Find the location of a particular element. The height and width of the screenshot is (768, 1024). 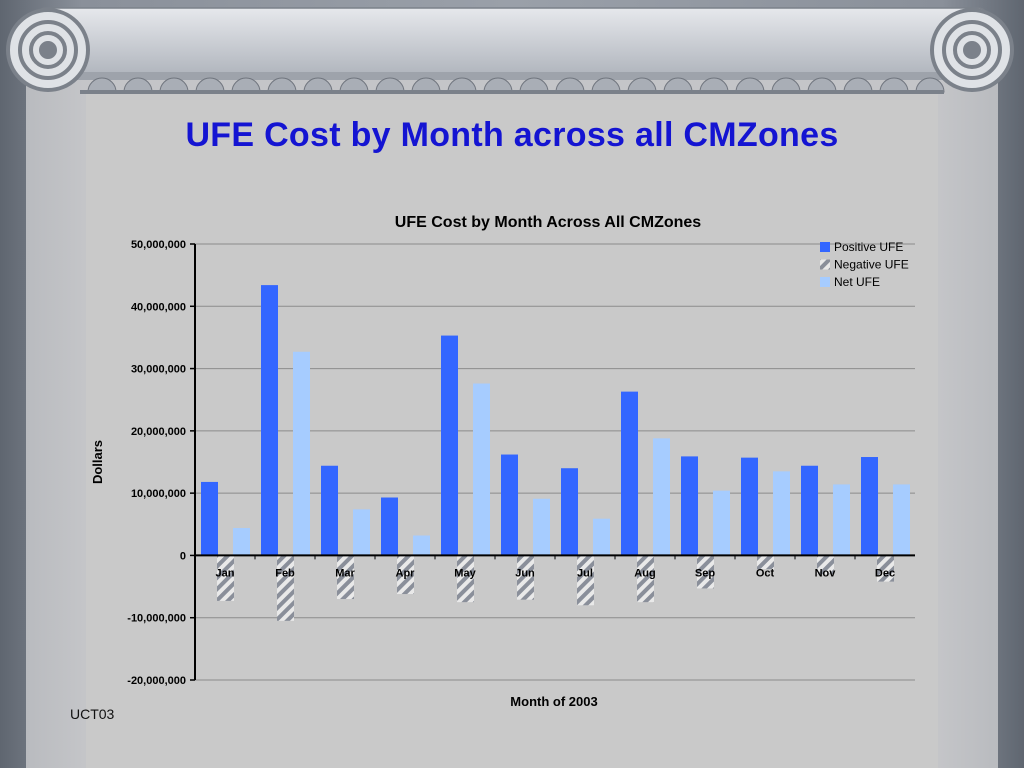

legend-swatch-negative is located at coordinates (825, 264).